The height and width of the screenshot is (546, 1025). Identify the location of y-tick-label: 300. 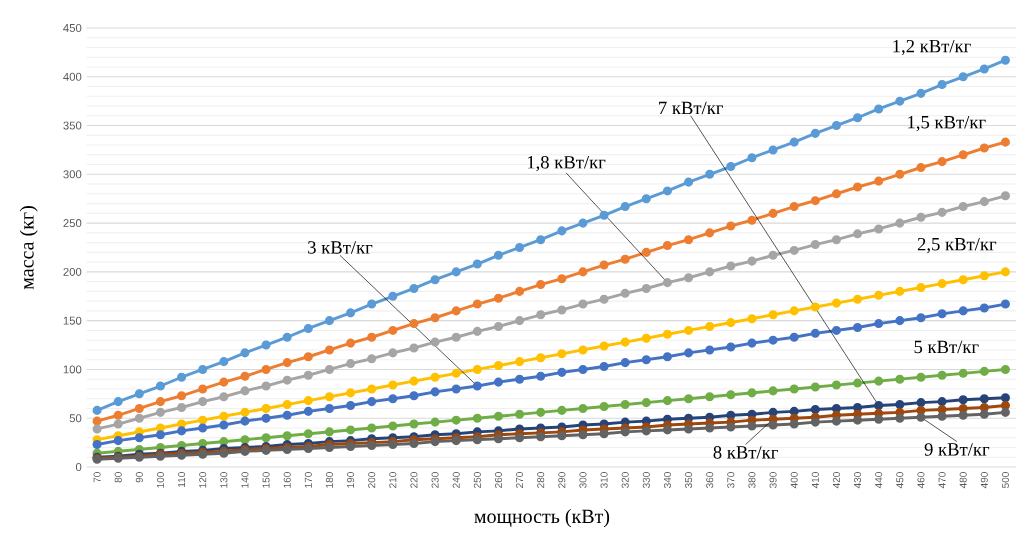
(72, 174).